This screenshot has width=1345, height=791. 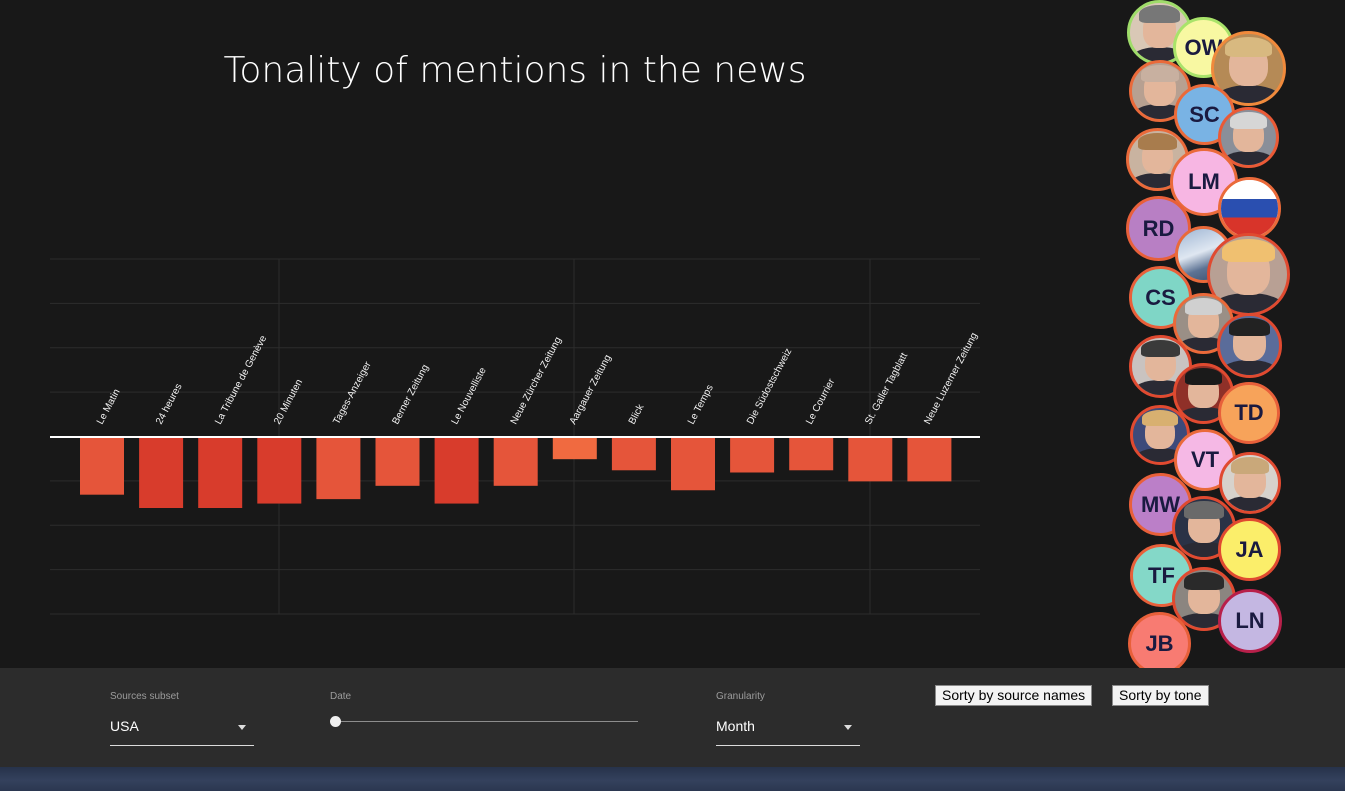 I want to click on granularity-underline, so click(x=788, y=745).